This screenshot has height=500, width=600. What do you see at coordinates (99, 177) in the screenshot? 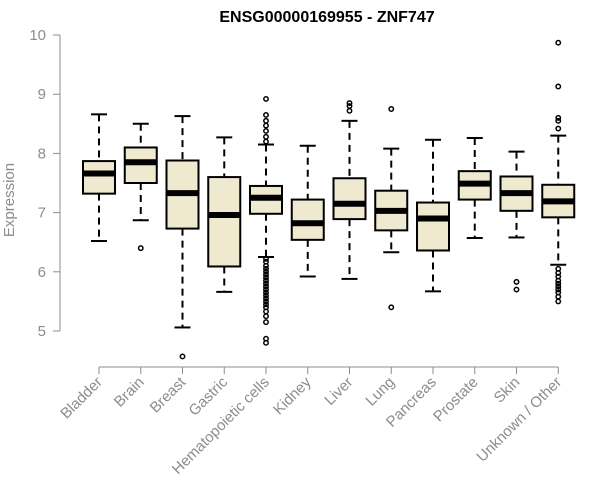
I see `box-bladder` at bounding box center [99, 177].